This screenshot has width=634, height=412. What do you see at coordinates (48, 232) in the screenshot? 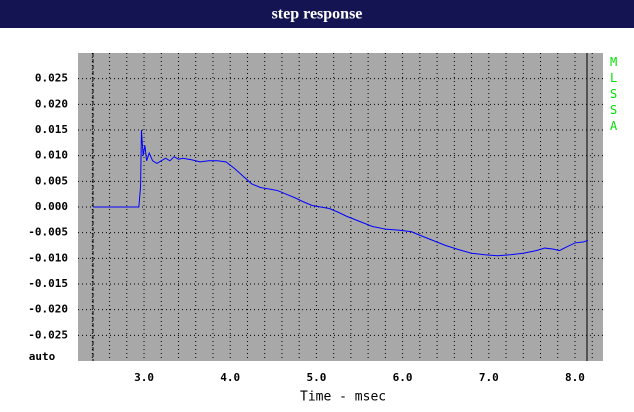
I see `y-tick-label: -0.005` at bounding box center [48, 232].